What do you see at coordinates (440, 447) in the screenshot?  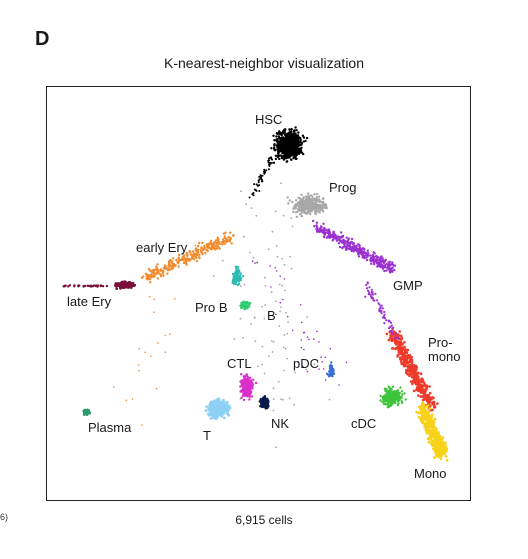 I see `cluster-points-mono` at bounding box center [440, 447].